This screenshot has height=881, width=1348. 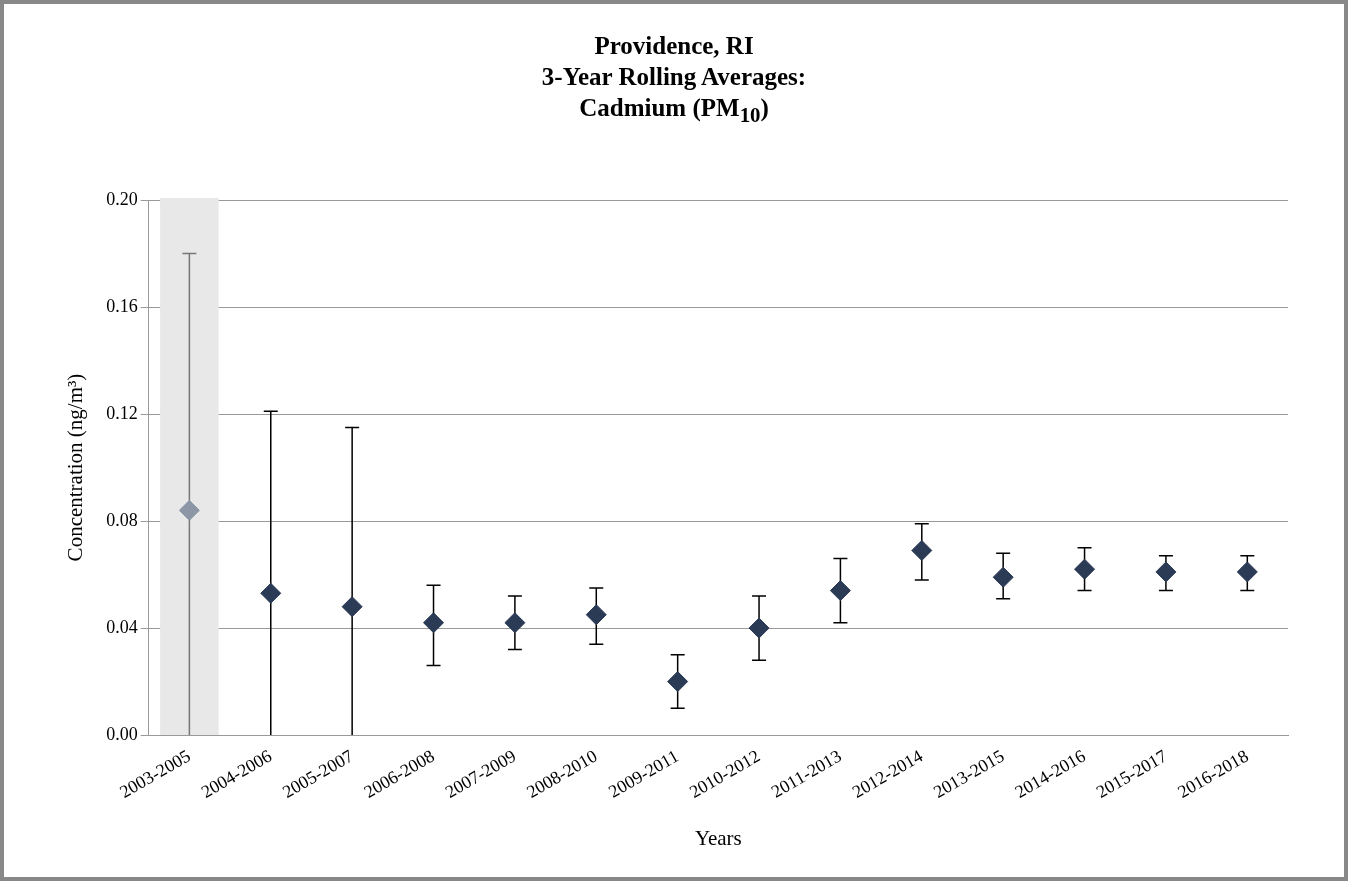 I want to click on y-tick-label: 0.08, so click(x=122, y=519).